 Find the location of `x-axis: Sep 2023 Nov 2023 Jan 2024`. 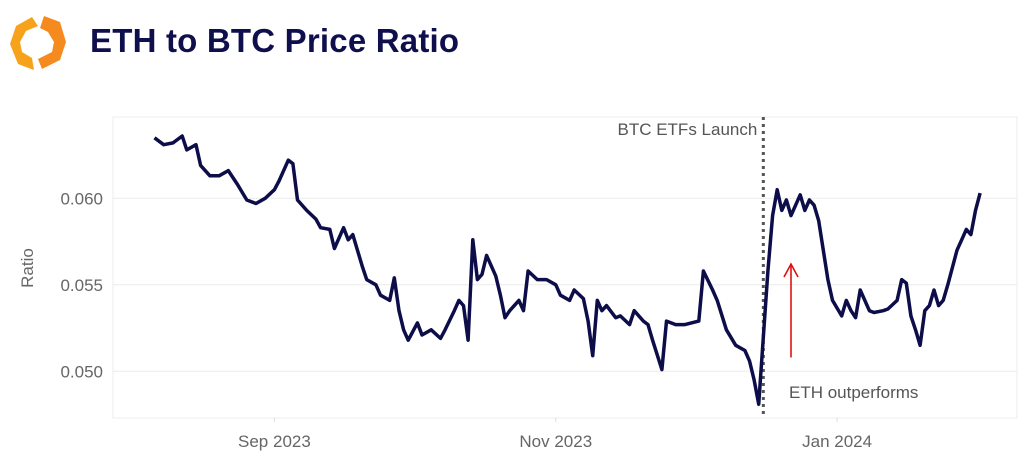

x-axis: Sep 2023 Nov 2023 Jan 2024 is located at coordinates (555, 434).